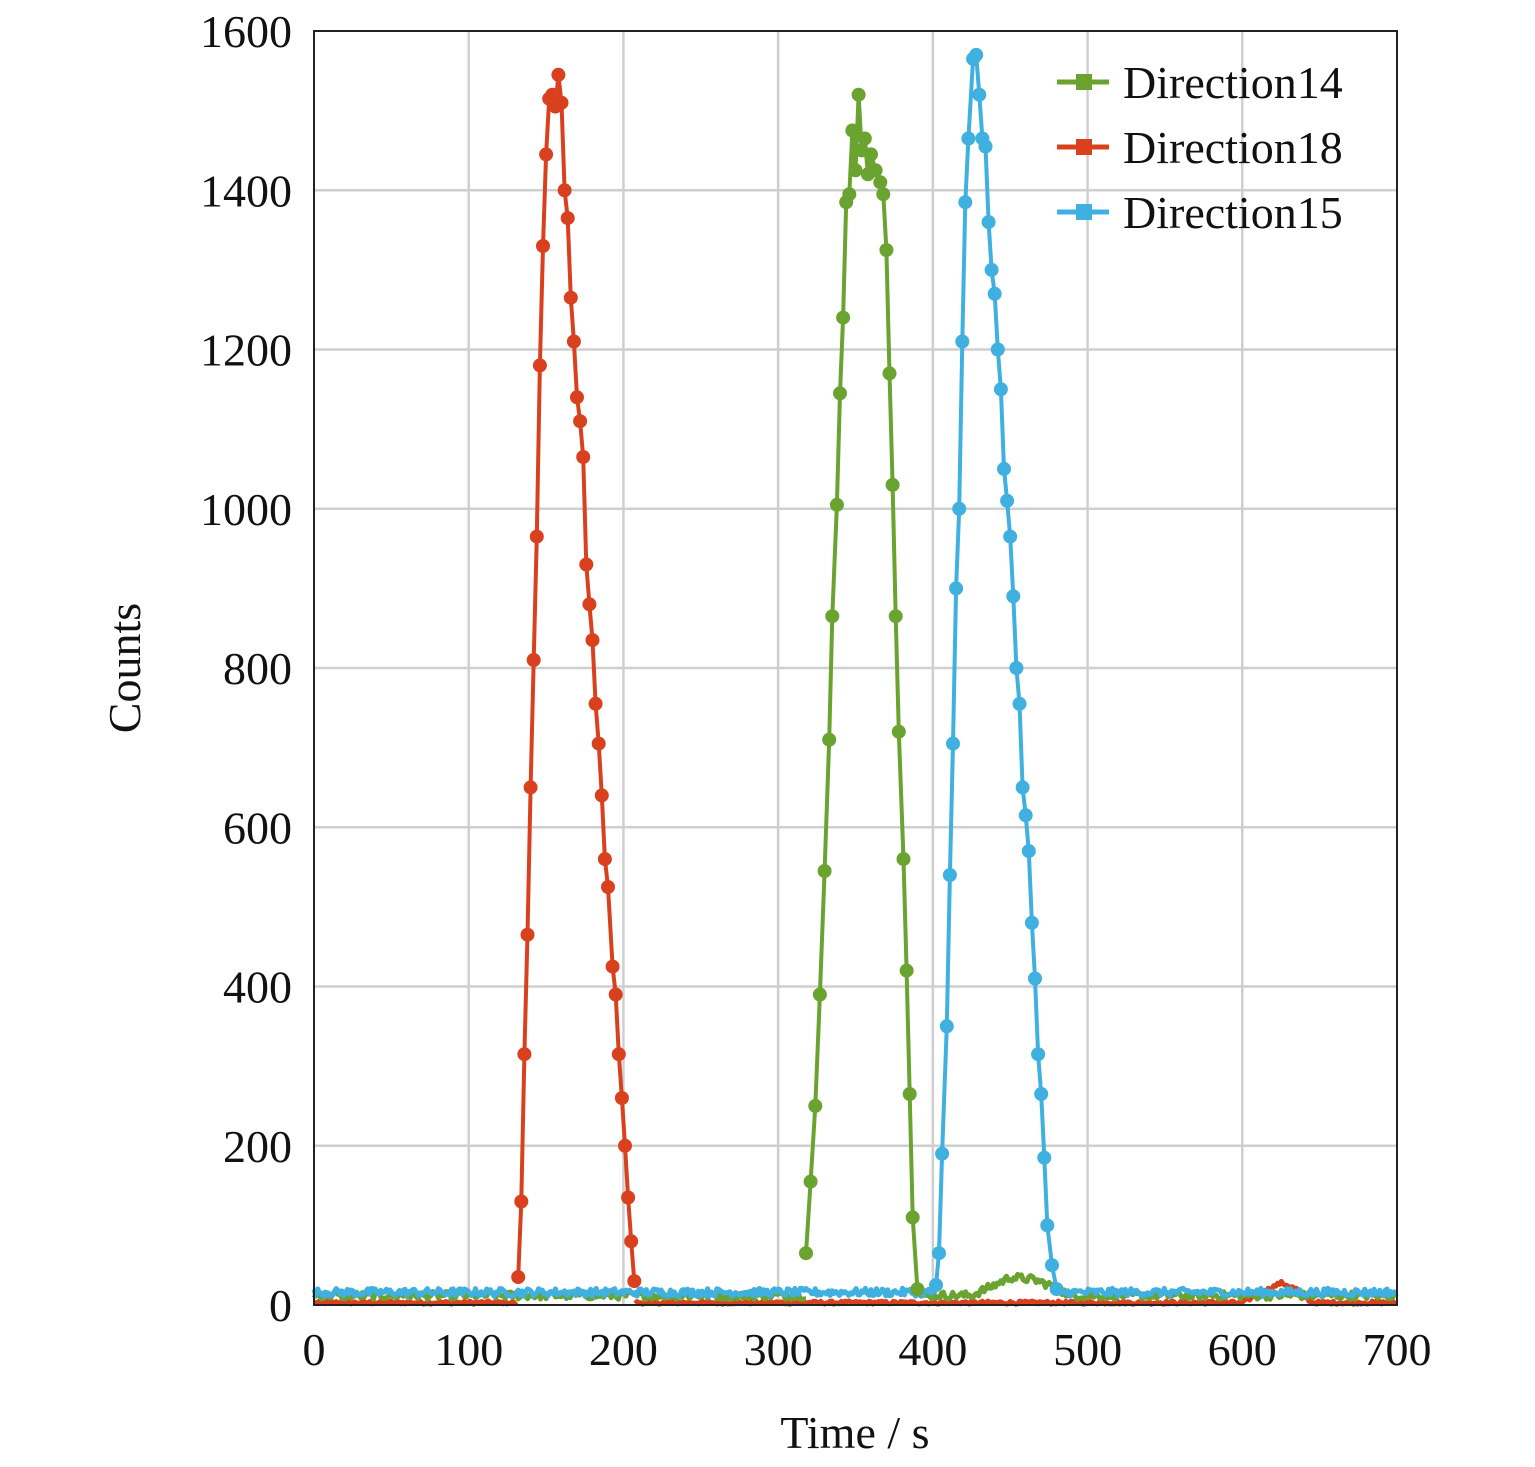  I want to click on y-tick-label: 1200, so click(246, 350).